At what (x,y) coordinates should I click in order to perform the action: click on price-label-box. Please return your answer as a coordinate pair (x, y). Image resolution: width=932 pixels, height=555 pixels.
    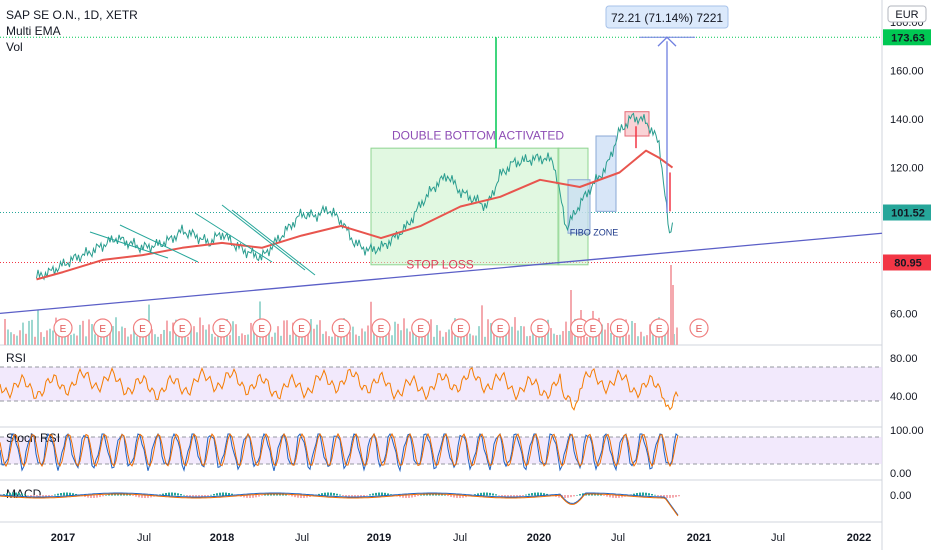
    Looking at the image, I should click on (907, 262).